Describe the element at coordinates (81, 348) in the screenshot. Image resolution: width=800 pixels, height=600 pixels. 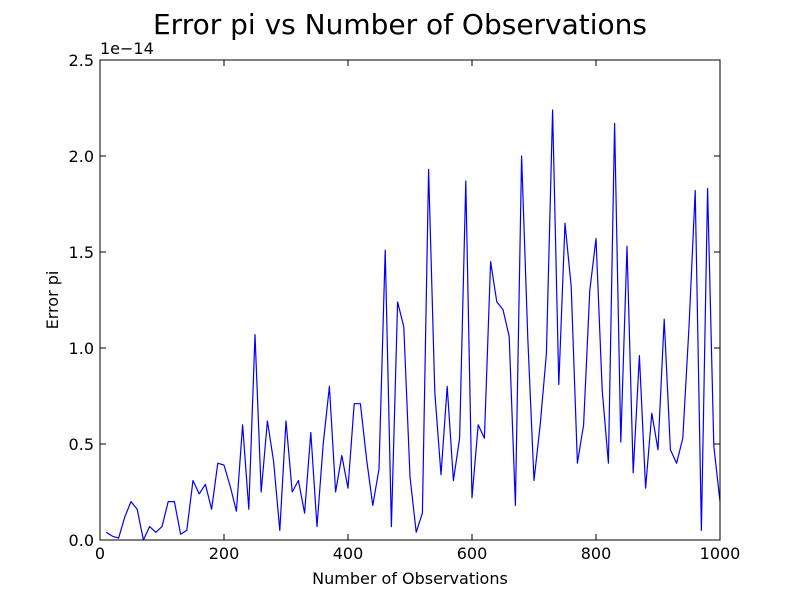
I see `y-tick-label: 1.0` at that location.